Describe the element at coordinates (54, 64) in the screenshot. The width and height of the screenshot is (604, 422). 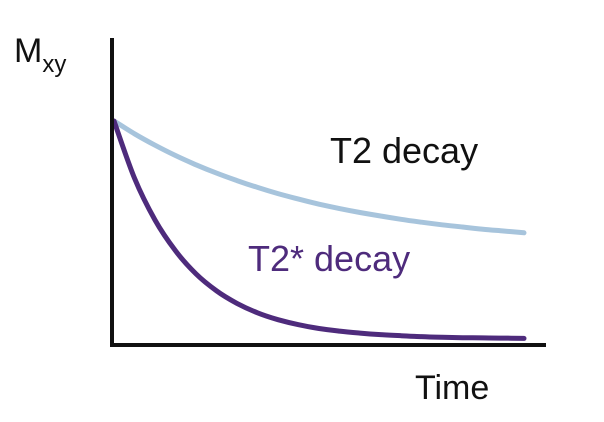
I see `y-axis-label-subscript: xy` at that location.